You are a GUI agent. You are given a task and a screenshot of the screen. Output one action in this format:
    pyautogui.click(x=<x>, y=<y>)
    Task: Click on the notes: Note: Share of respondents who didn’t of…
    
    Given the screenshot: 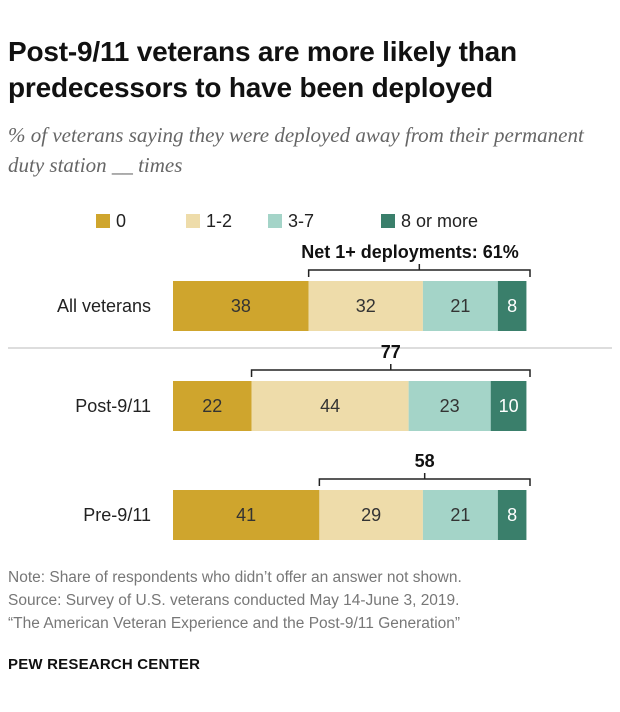 What is the action you would take?
    pyautogui.click(x=235, y=600)
    